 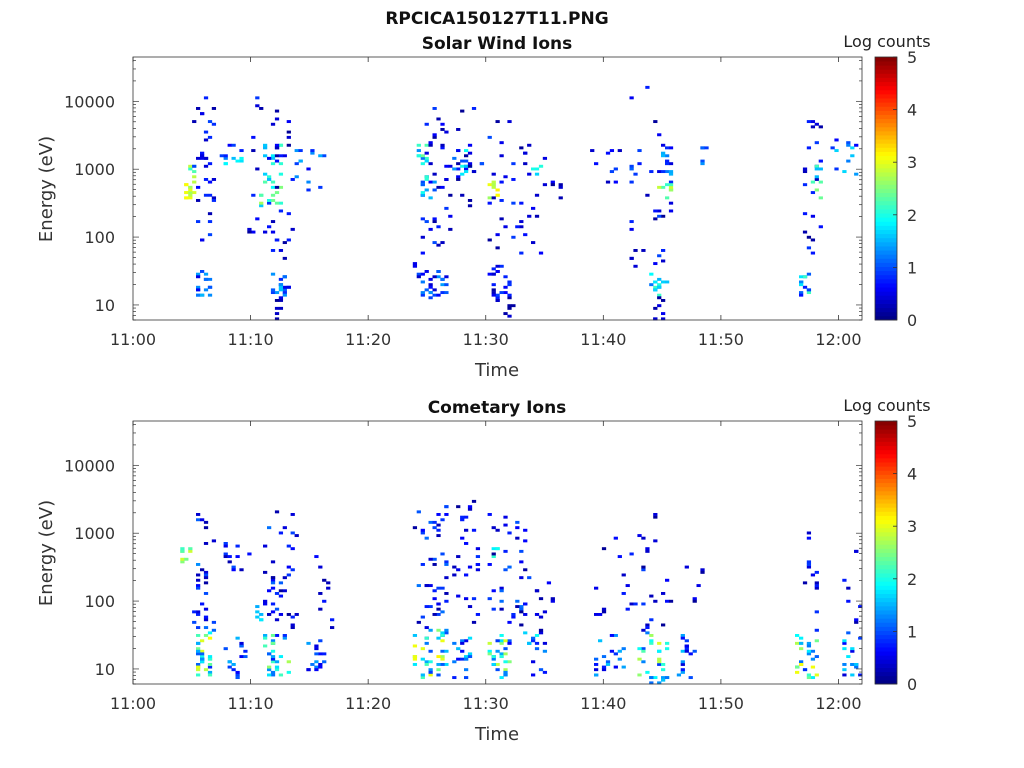 What do you see at coordinates (99, 237) in the screenshot?
I see `y-tick-label: 100` at bounding box center [99, 237].